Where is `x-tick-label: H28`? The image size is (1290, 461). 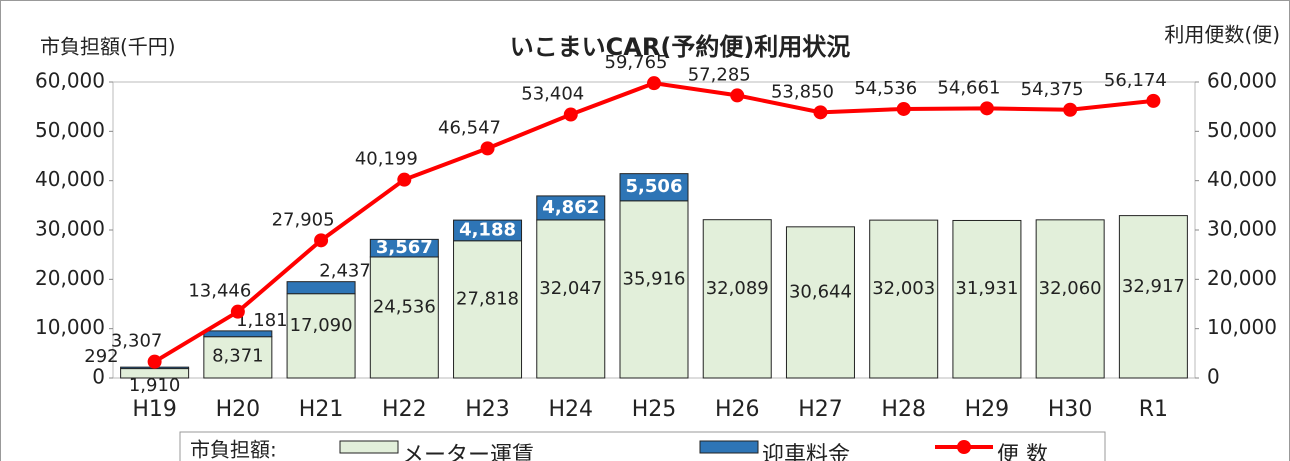
x-tick-label: H28 is located at coordinates (903, 409).